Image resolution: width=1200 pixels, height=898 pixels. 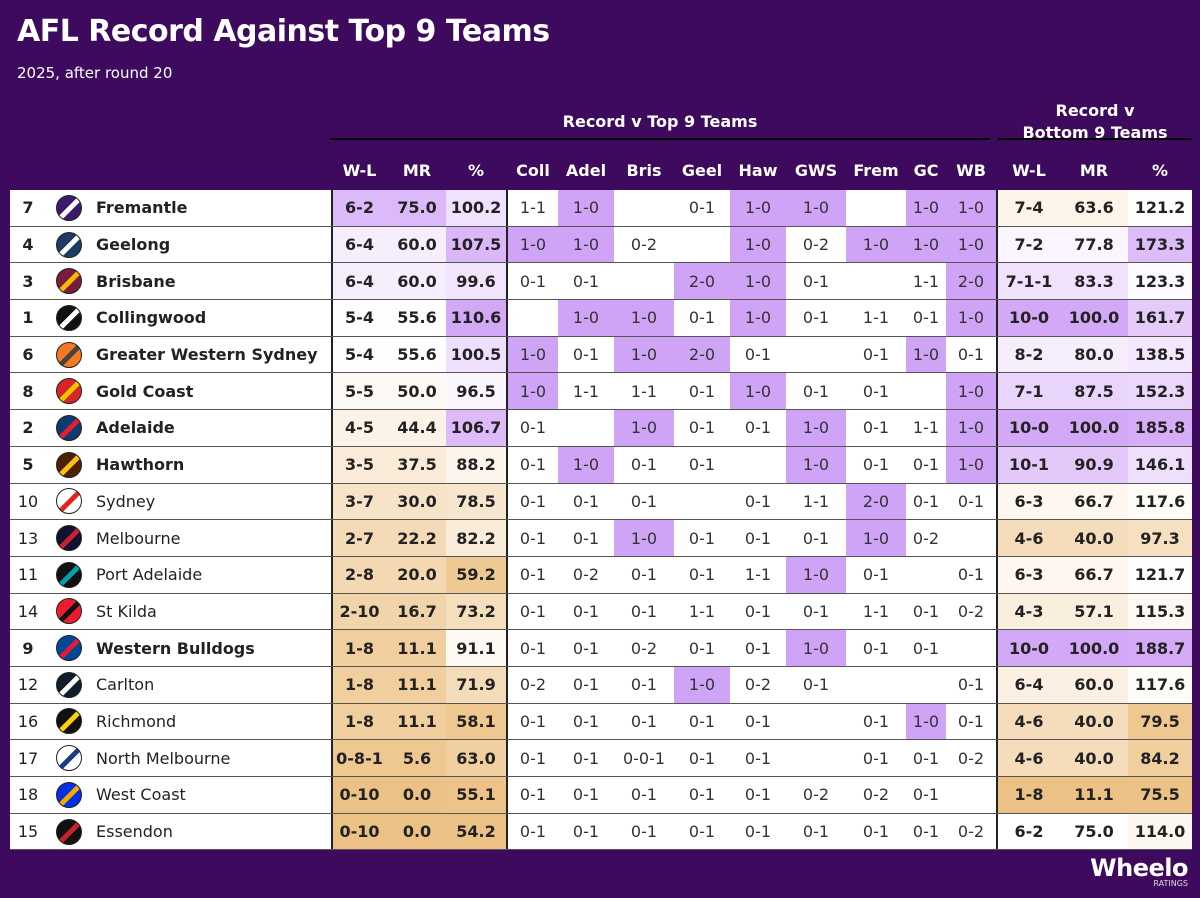 I want to click on team-name: Melbourne, so click(x=138, y=538).